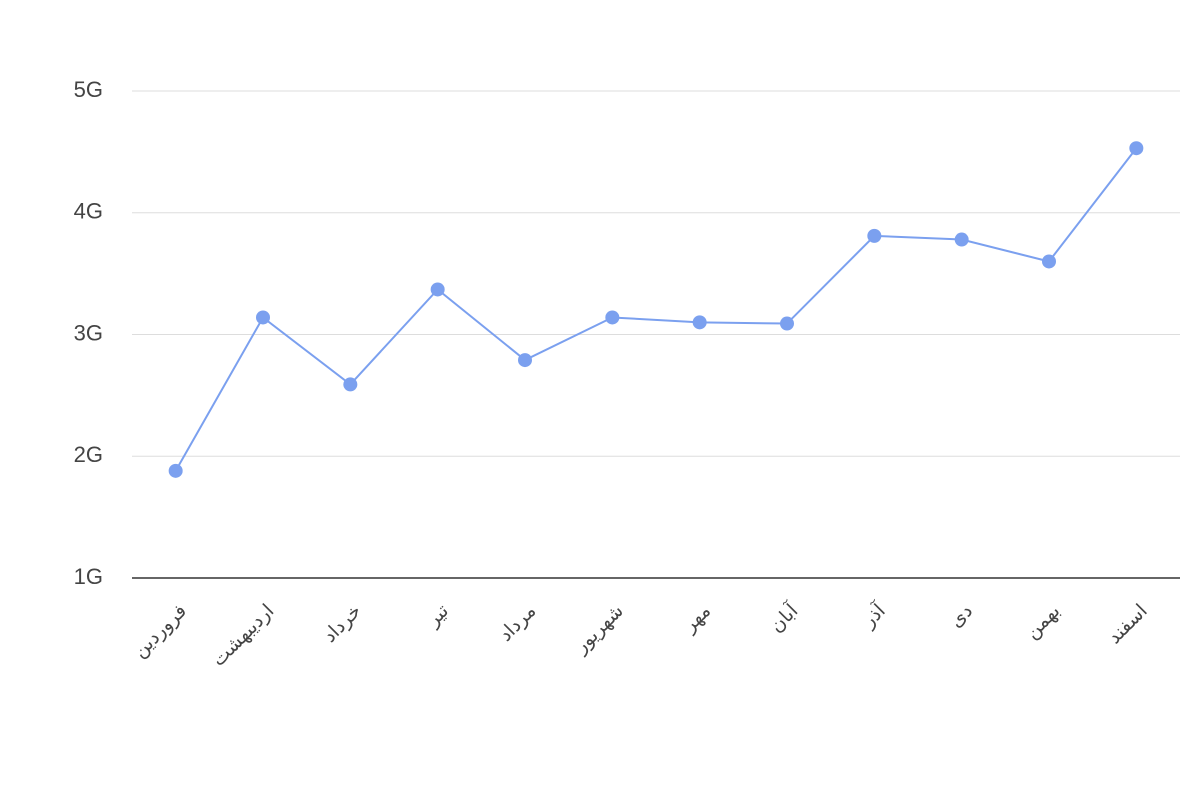 Image resolution: width=1200 pixels, height=800 pixels. What do you see at coordinates (88, 454) in the screenshot?
I see `y-tick-label: 2G` at bounding box center [88, 454].